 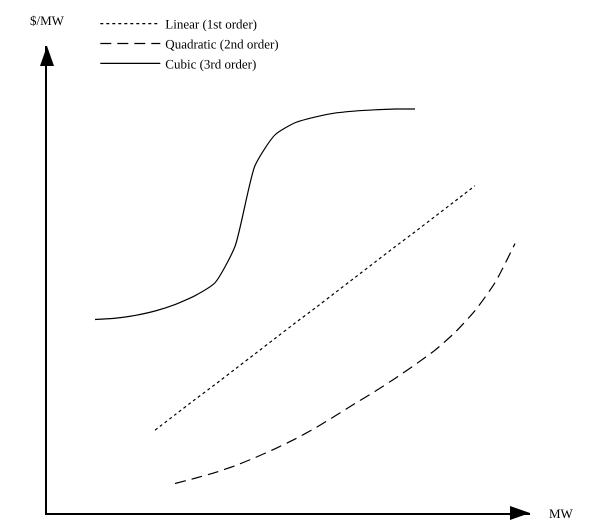 I want to click on x-axis-title: MW, so click(x=561, y=513).